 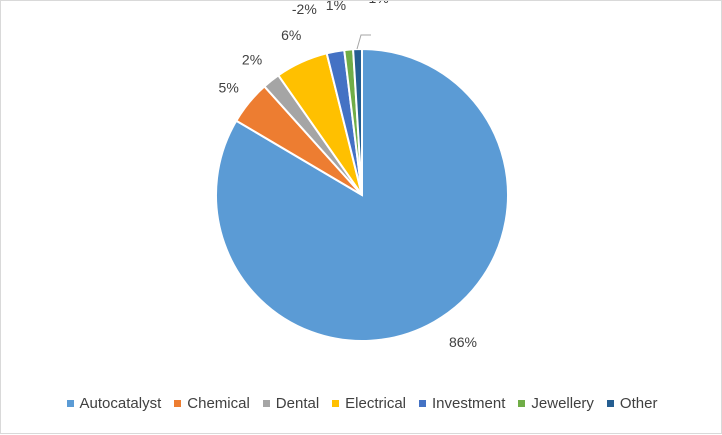 I want to click on legend-item-investment: Investment, so click(x=462, y=403).